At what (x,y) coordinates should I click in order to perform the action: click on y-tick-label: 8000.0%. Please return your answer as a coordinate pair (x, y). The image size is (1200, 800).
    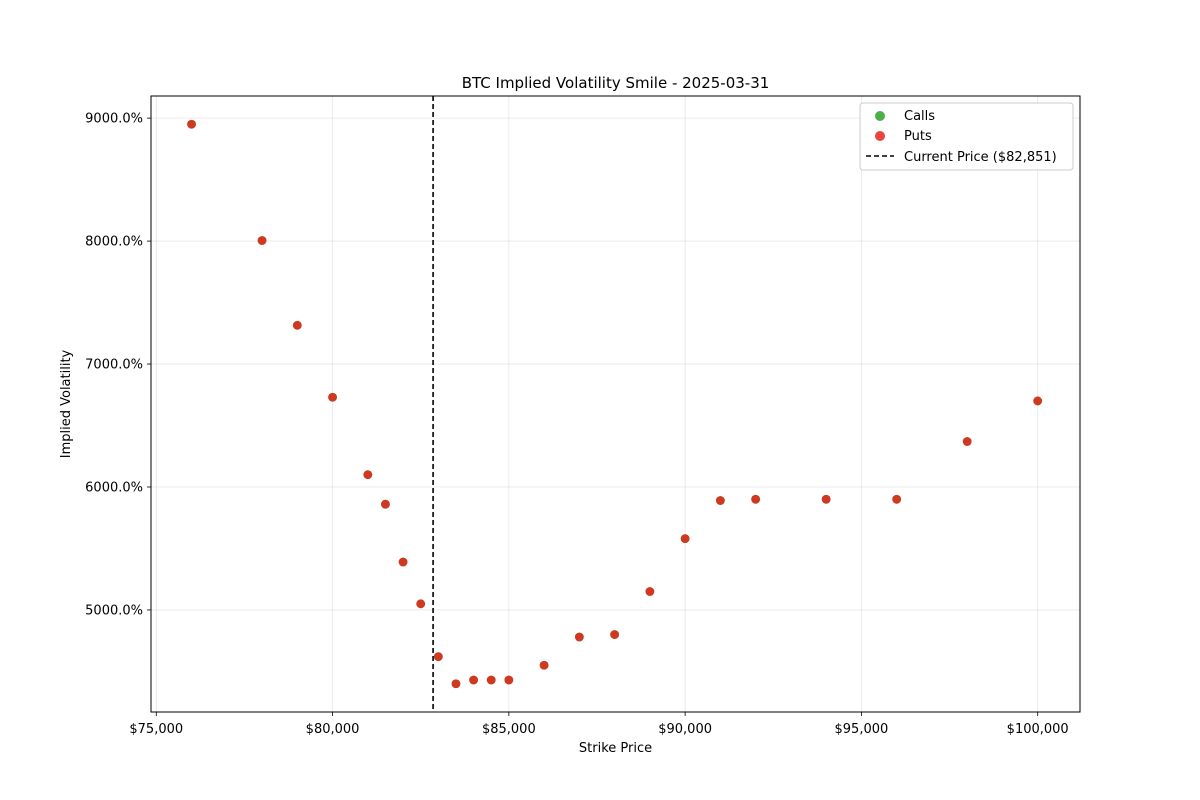
    Looking at the image, I should click on (114, 242).